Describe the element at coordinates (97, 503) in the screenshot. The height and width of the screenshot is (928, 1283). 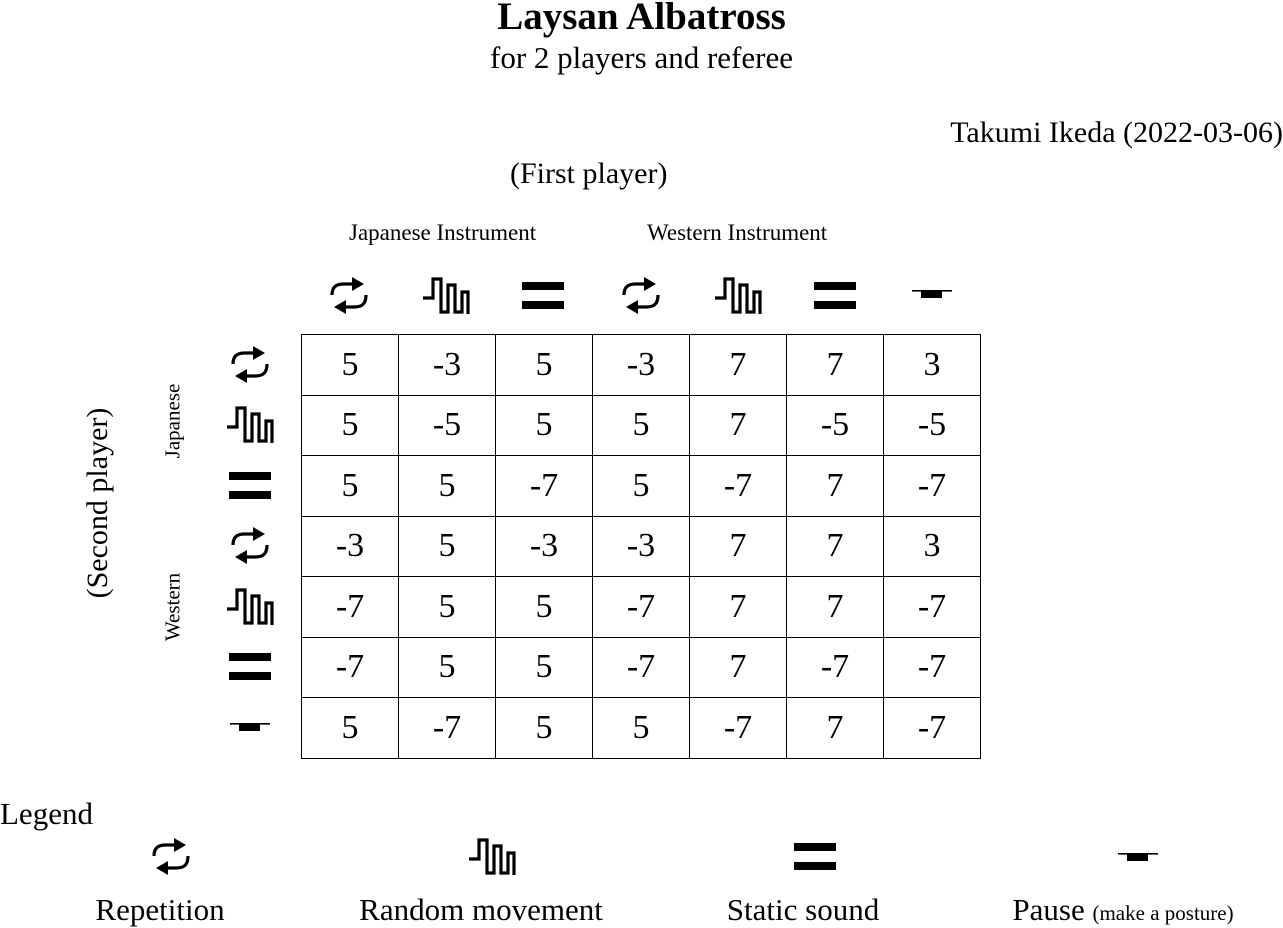
I see `second-player-label: (Second player)` at that location.